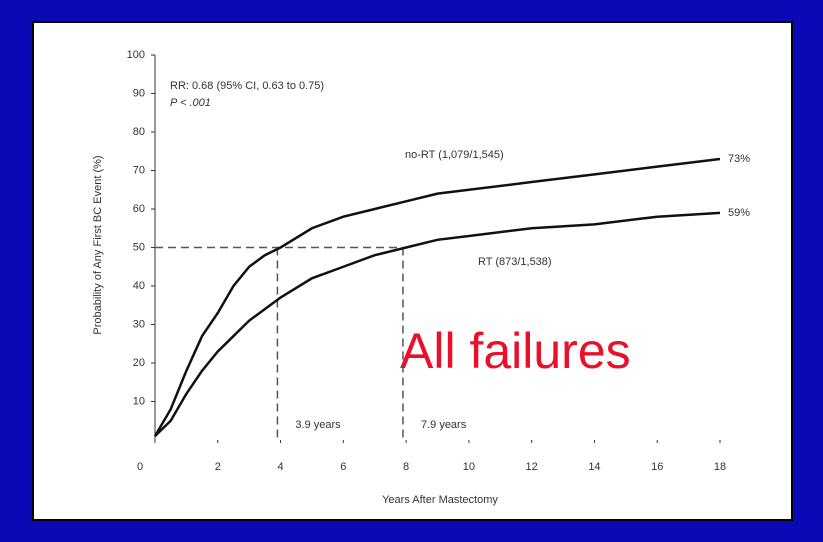 This screenshot has height=542, width=823. What do you see at coordinates (454, 155) in the screenshot?
I see `series-label: no-RT (1,079/1,545)` at bounding box center [454, 155].